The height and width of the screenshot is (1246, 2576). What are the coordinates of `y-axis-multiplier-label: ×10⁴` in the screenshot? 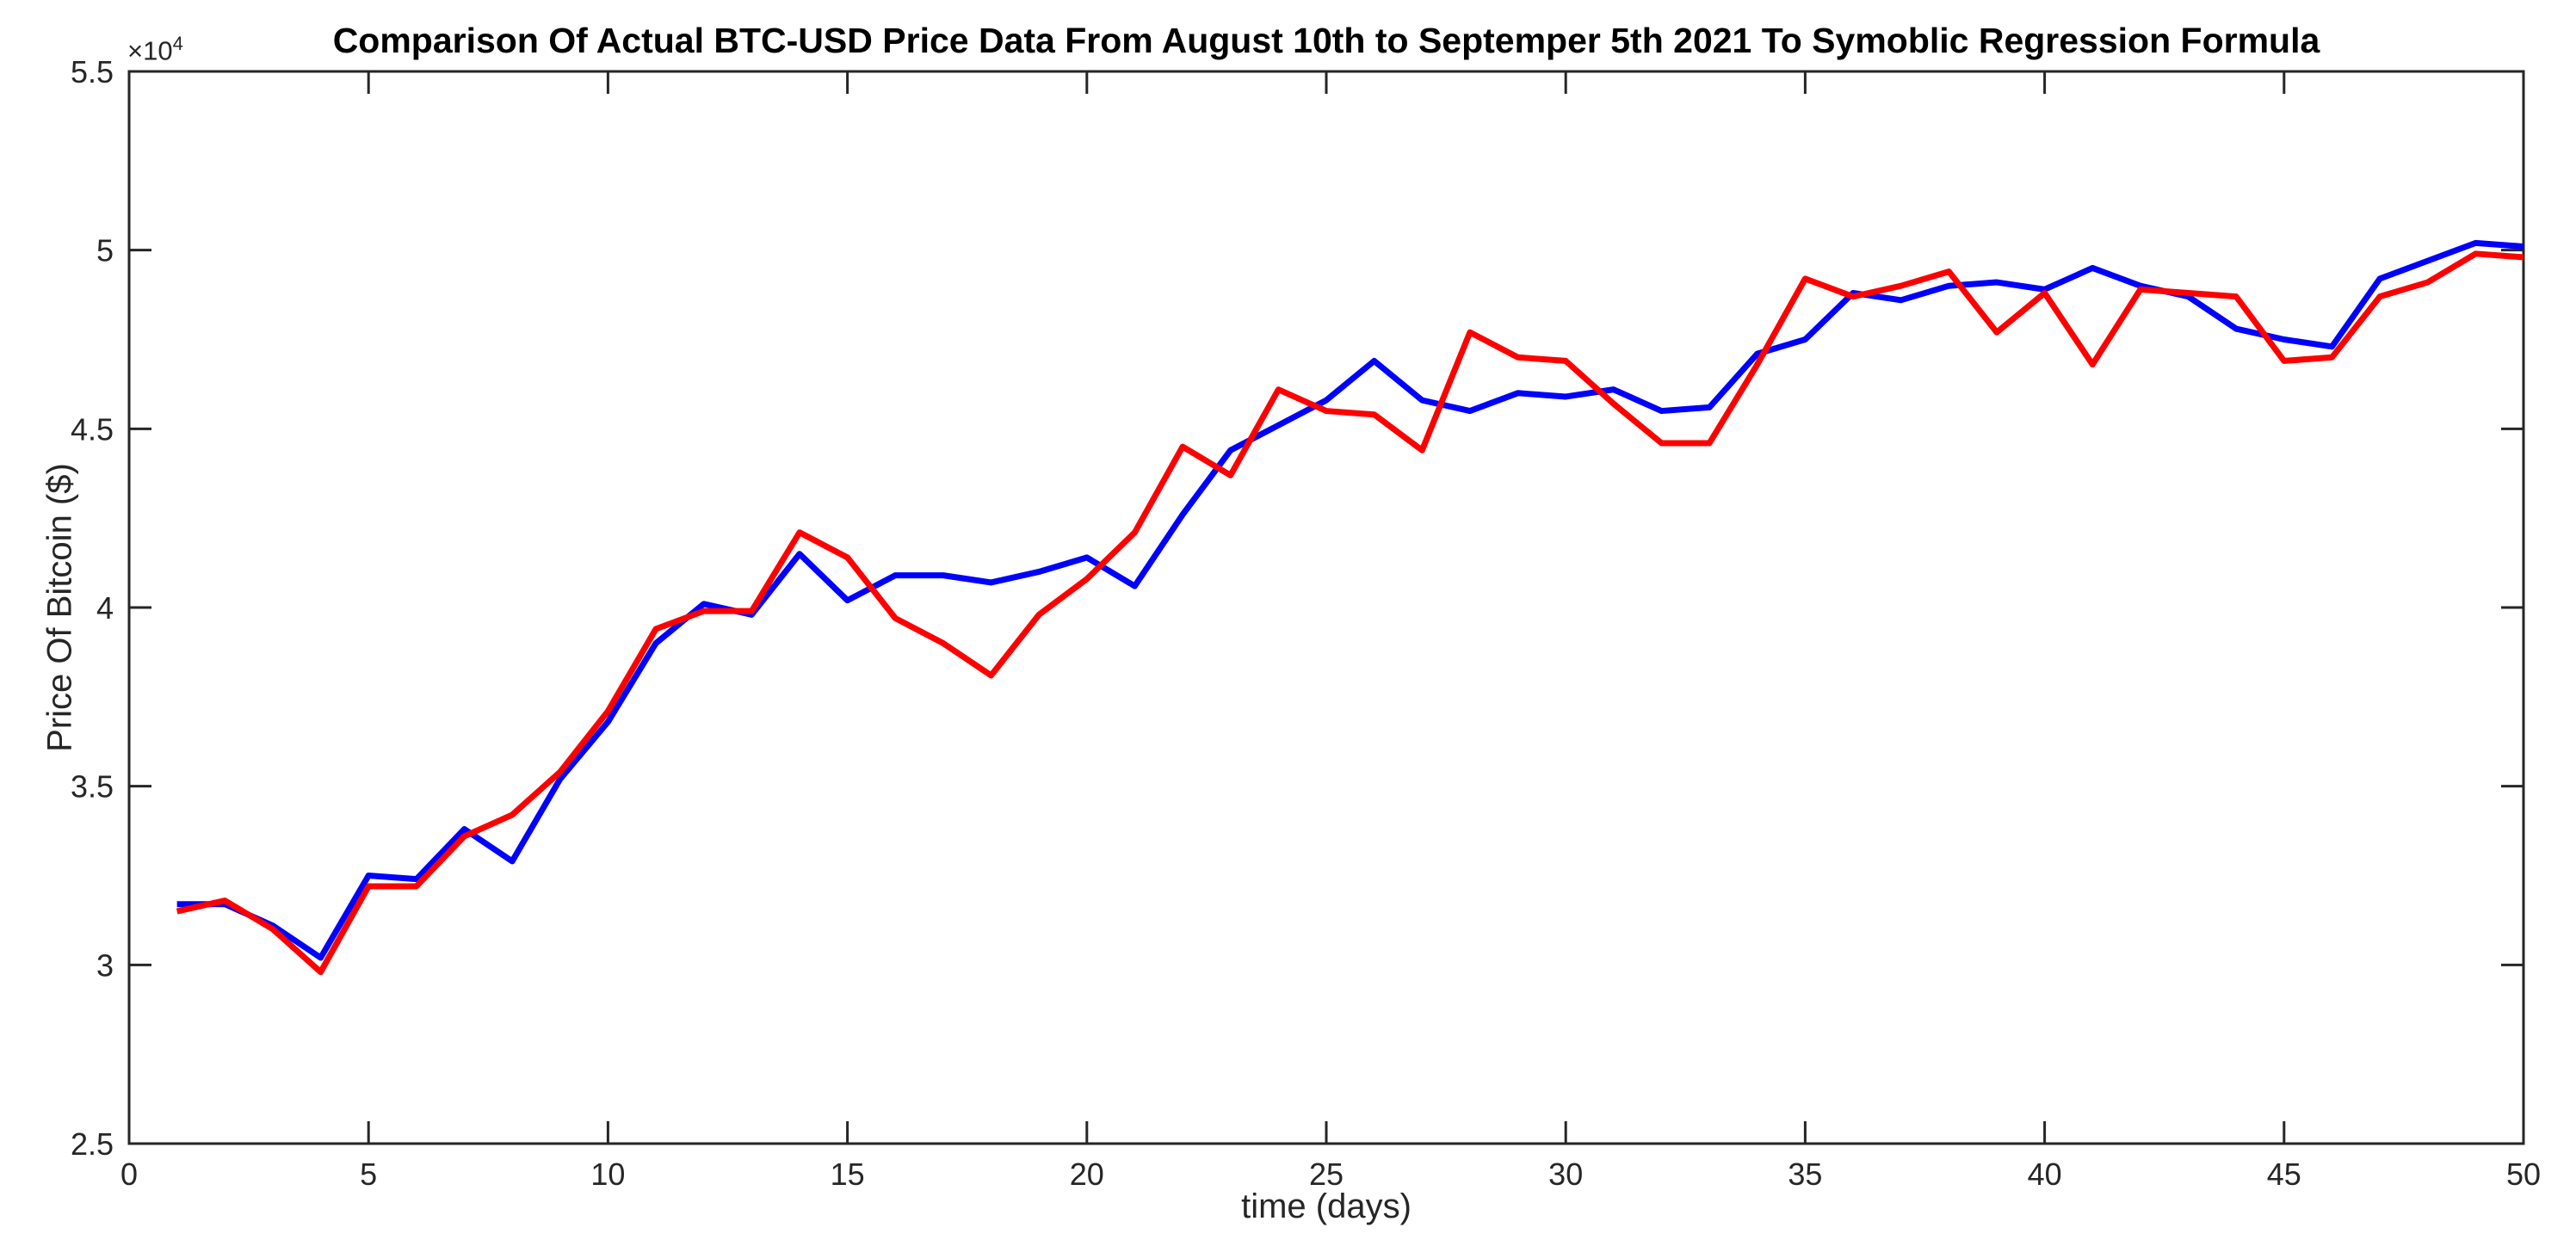 It's located at (155, 50).